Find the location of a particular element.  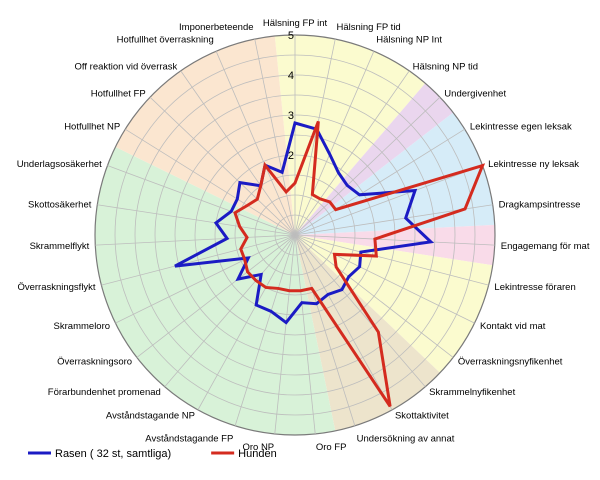

category-label-lekintresse-ny-leksak: Lekintresse ny leksak is located at coordinates (533, 164).